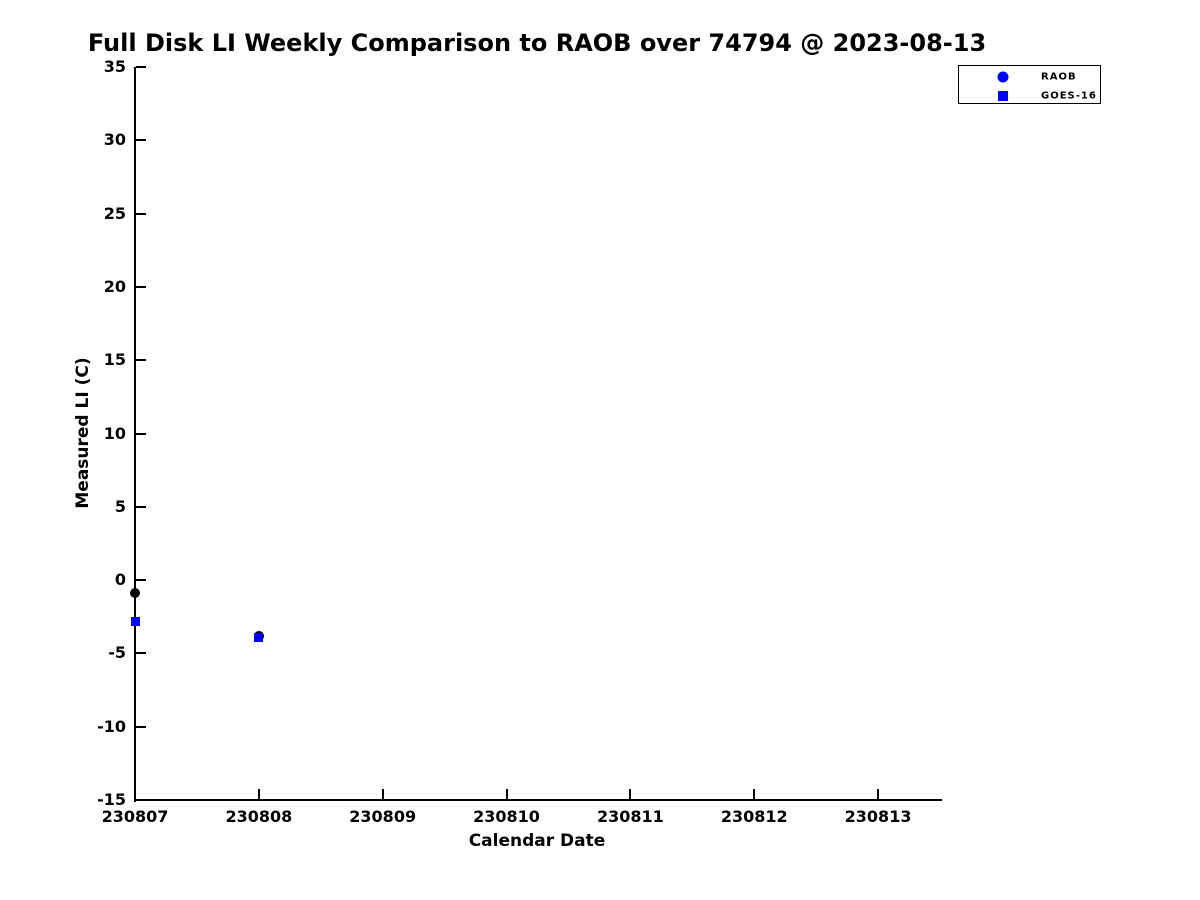 The width and height of the screenshot is (1200, 900). Describe the element at coordinates (135, 434) in the screenshot. I see `y-axis-line` at that location.